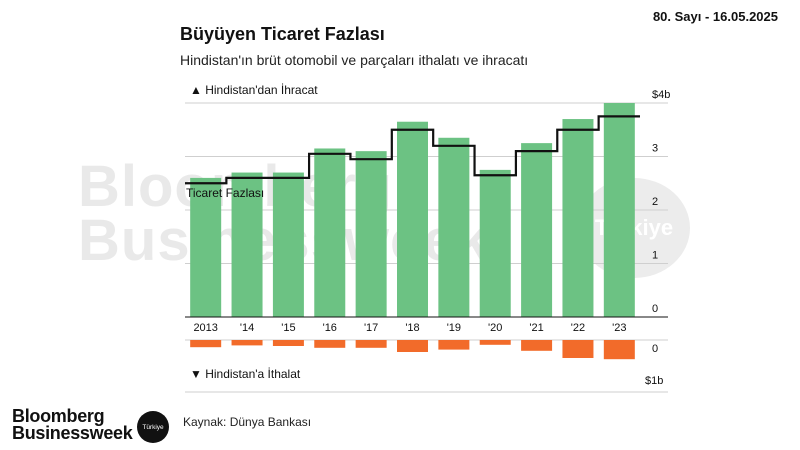 The width and height of the screenshot is (800, 450). What do you see at coordinates (655, 309) in the screenshot?
I see `y-tick-label-top: 0` at bounding box center [655, 309].